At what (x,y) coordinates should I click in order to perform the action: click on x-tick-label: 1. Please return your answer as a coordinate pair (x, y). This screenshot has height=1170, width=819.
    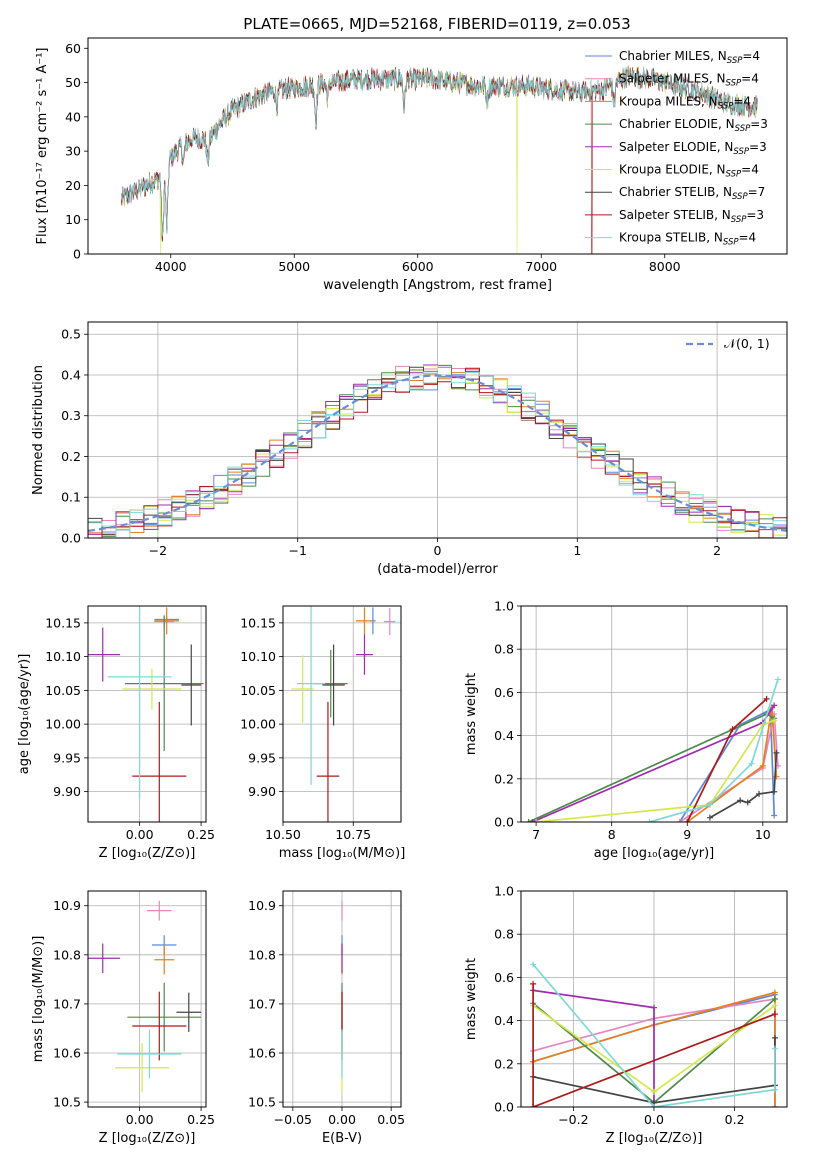
    Looking at the image, I should click on (577, 550).